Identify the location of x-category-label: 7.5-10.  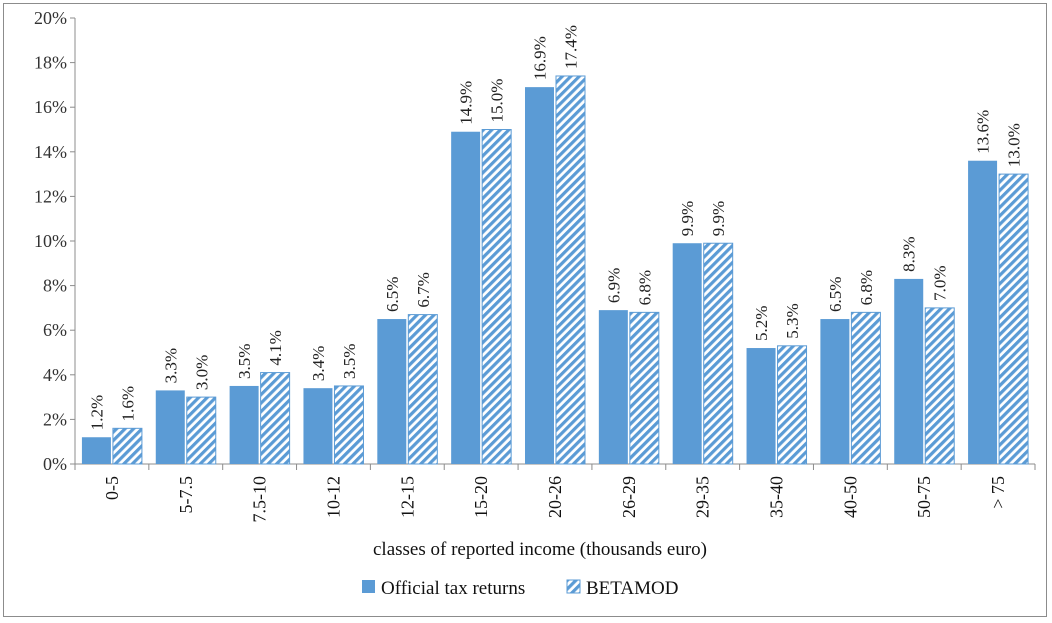
(260, 499).